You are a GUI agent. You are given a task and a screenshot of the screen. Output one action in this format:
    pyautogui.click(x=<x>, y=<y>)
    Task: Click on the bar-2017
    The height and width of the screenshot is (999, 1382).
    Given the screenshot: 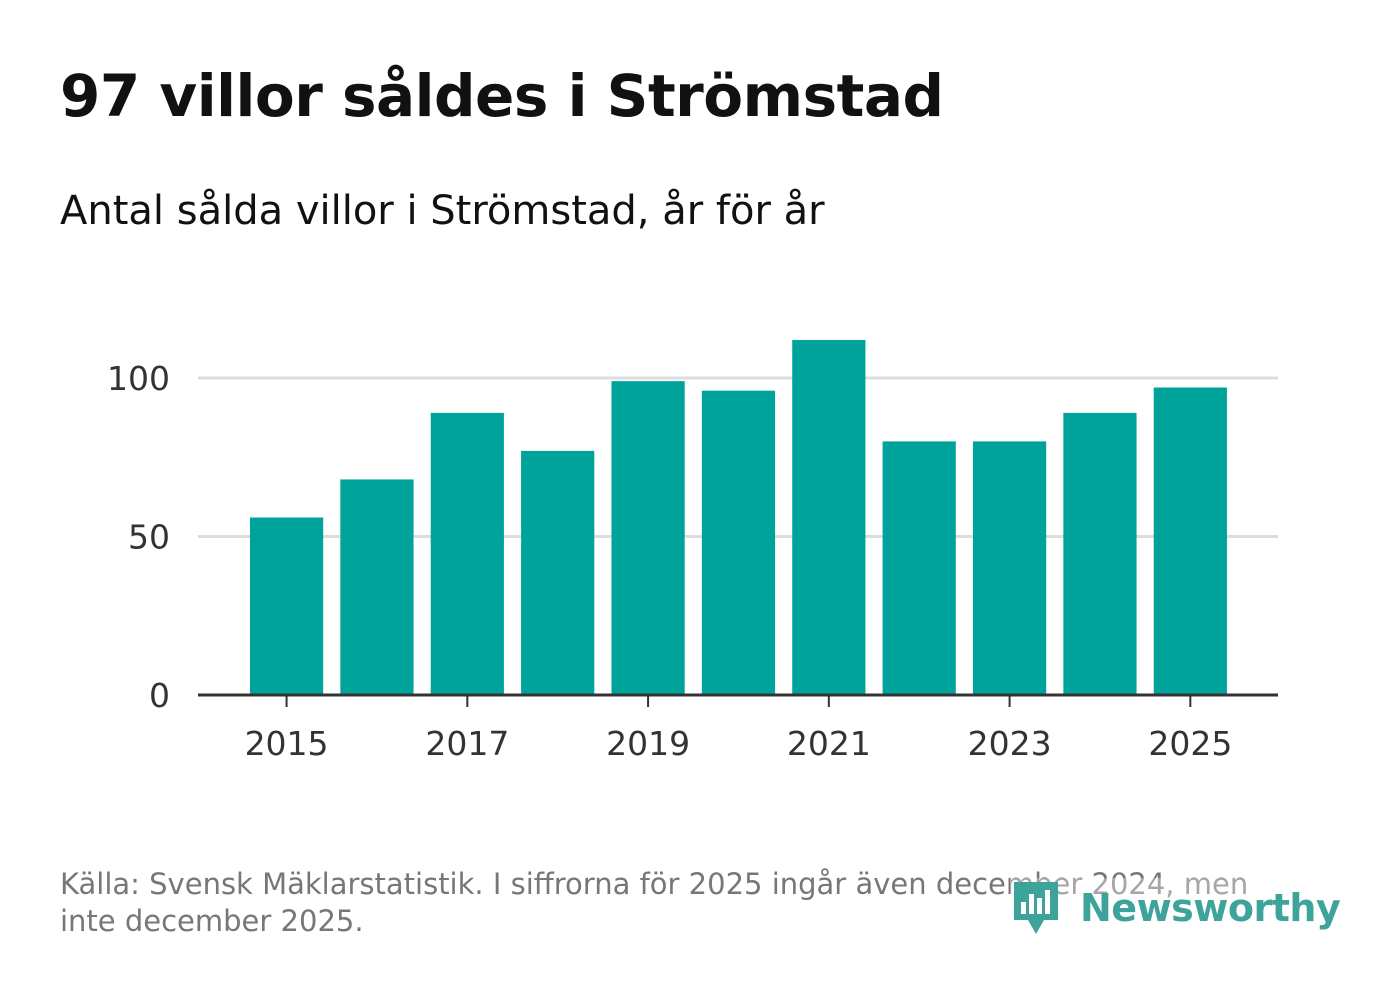 What is the action you would take?
    pyautogui.click(x=467, y=553)
    